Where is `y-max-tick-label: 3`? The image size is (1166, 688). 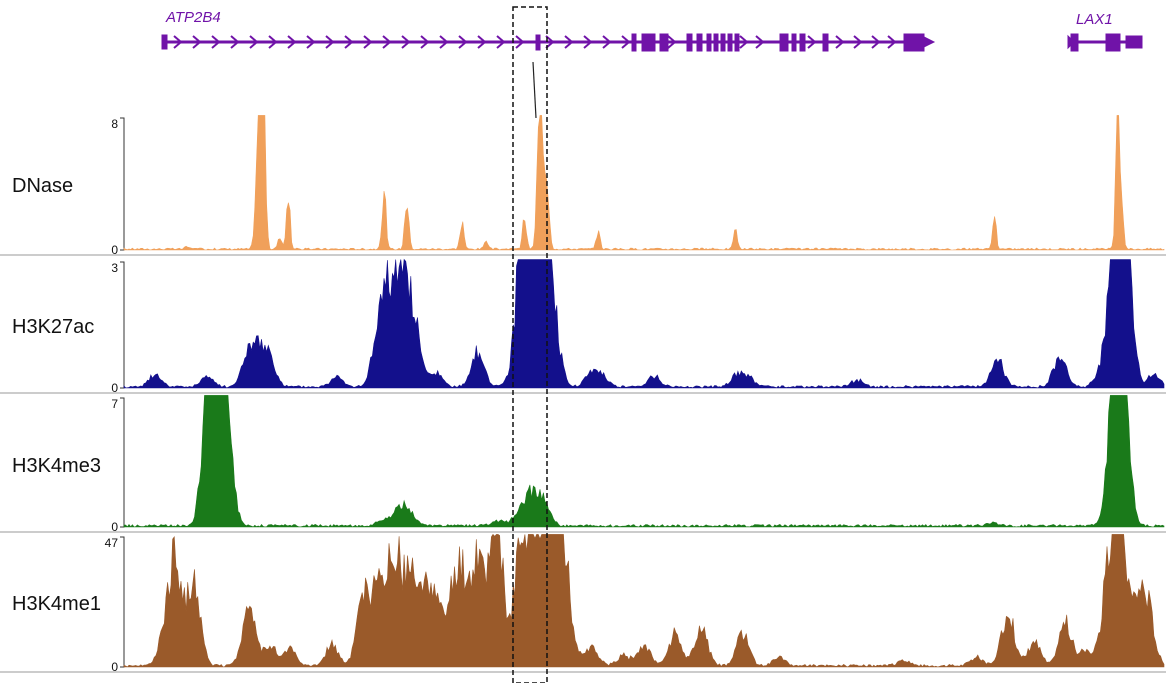
y-max-tick-label: 3 is located at coordinates (114, 268).